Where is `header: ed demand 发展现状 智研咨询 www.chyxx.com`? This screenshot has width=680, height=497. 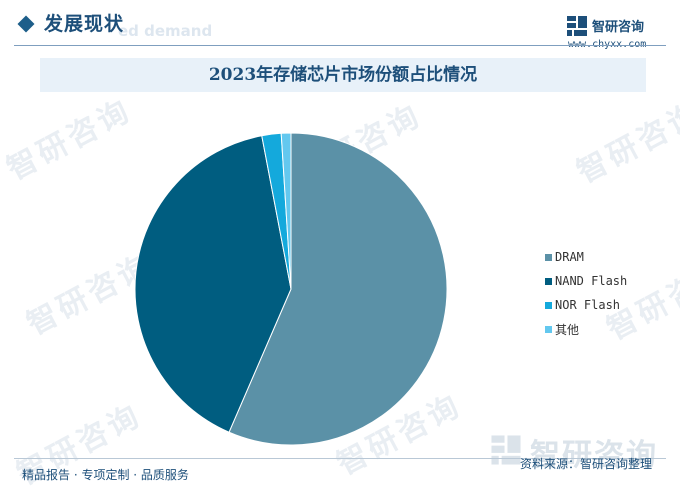 header: ed demand 发展现状 智研咨询 www.chyxx.com is located at coordinates (340, 25).